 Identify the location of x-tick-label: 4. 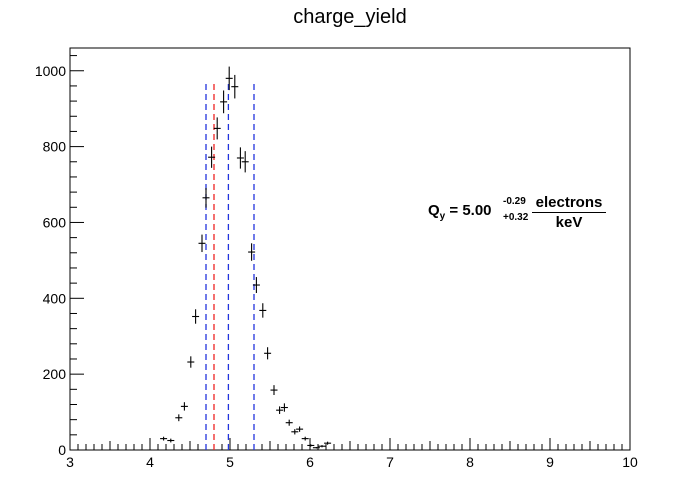
(150, 462).